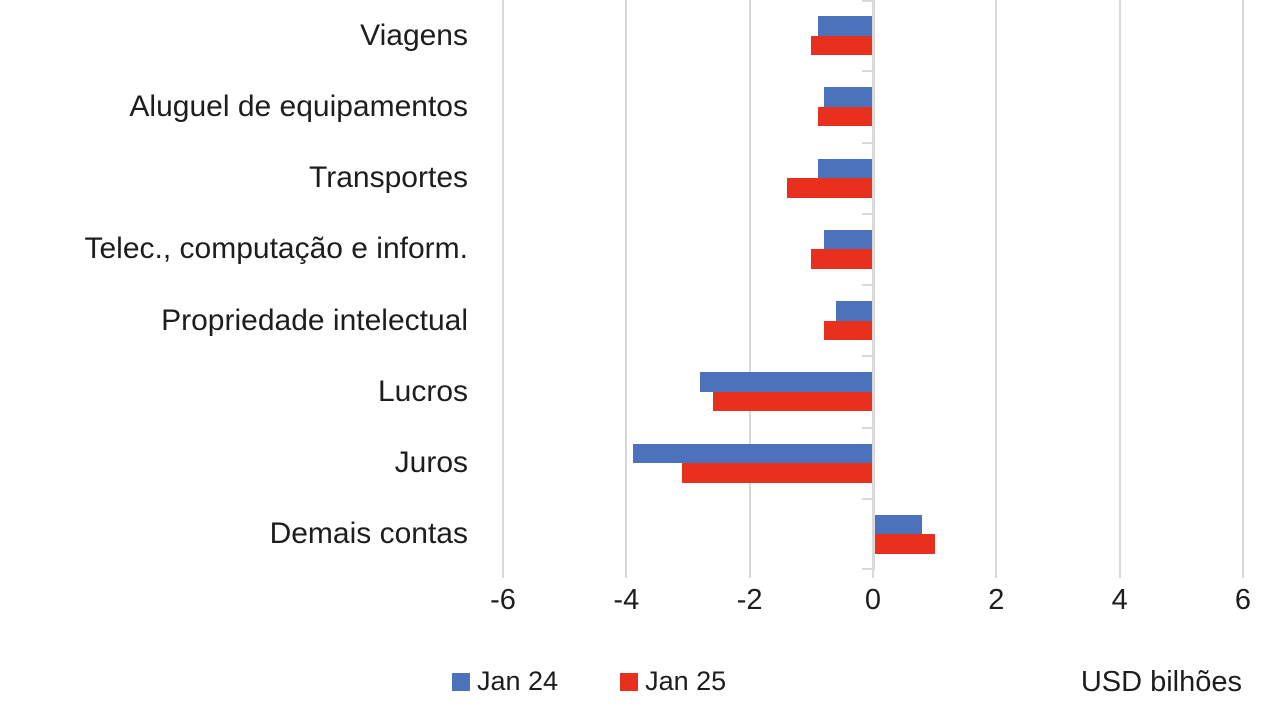 The height and width of the screenshot is (720, 1280). What do you see at coordinates (276, 249) in the screenshot?
I see `category-label-telec-computa-o-e-inform: Telec., computação e inform.` at bounding box center [276, 249].